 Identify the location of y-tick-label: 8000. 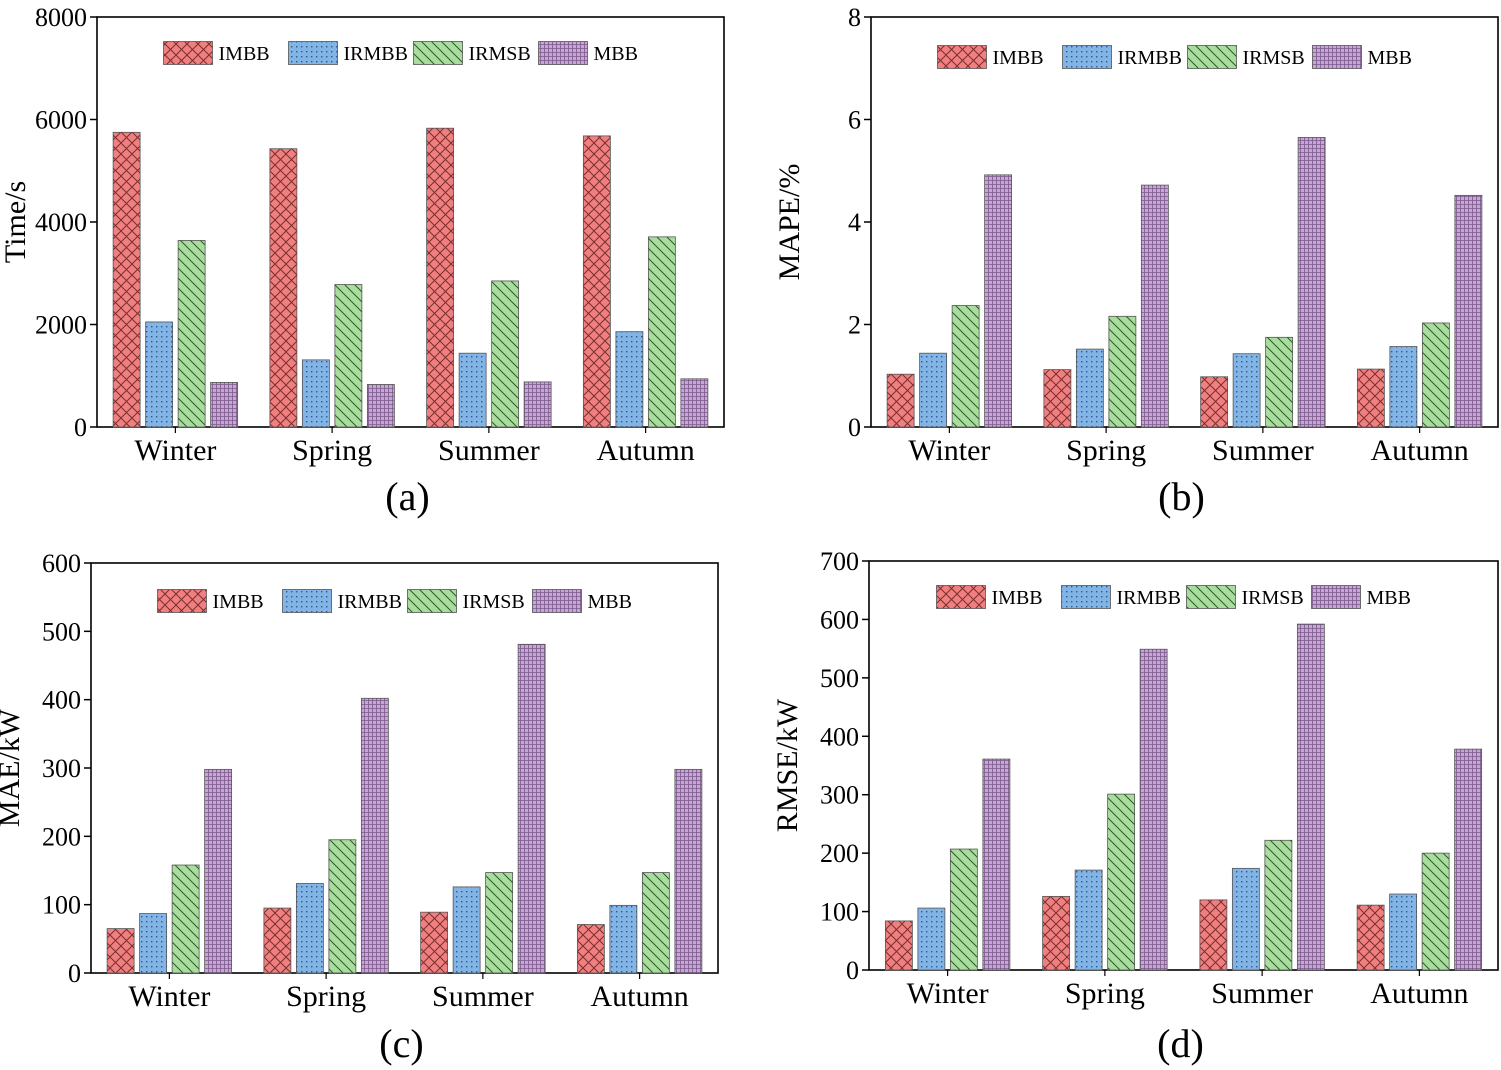
(61, 17).